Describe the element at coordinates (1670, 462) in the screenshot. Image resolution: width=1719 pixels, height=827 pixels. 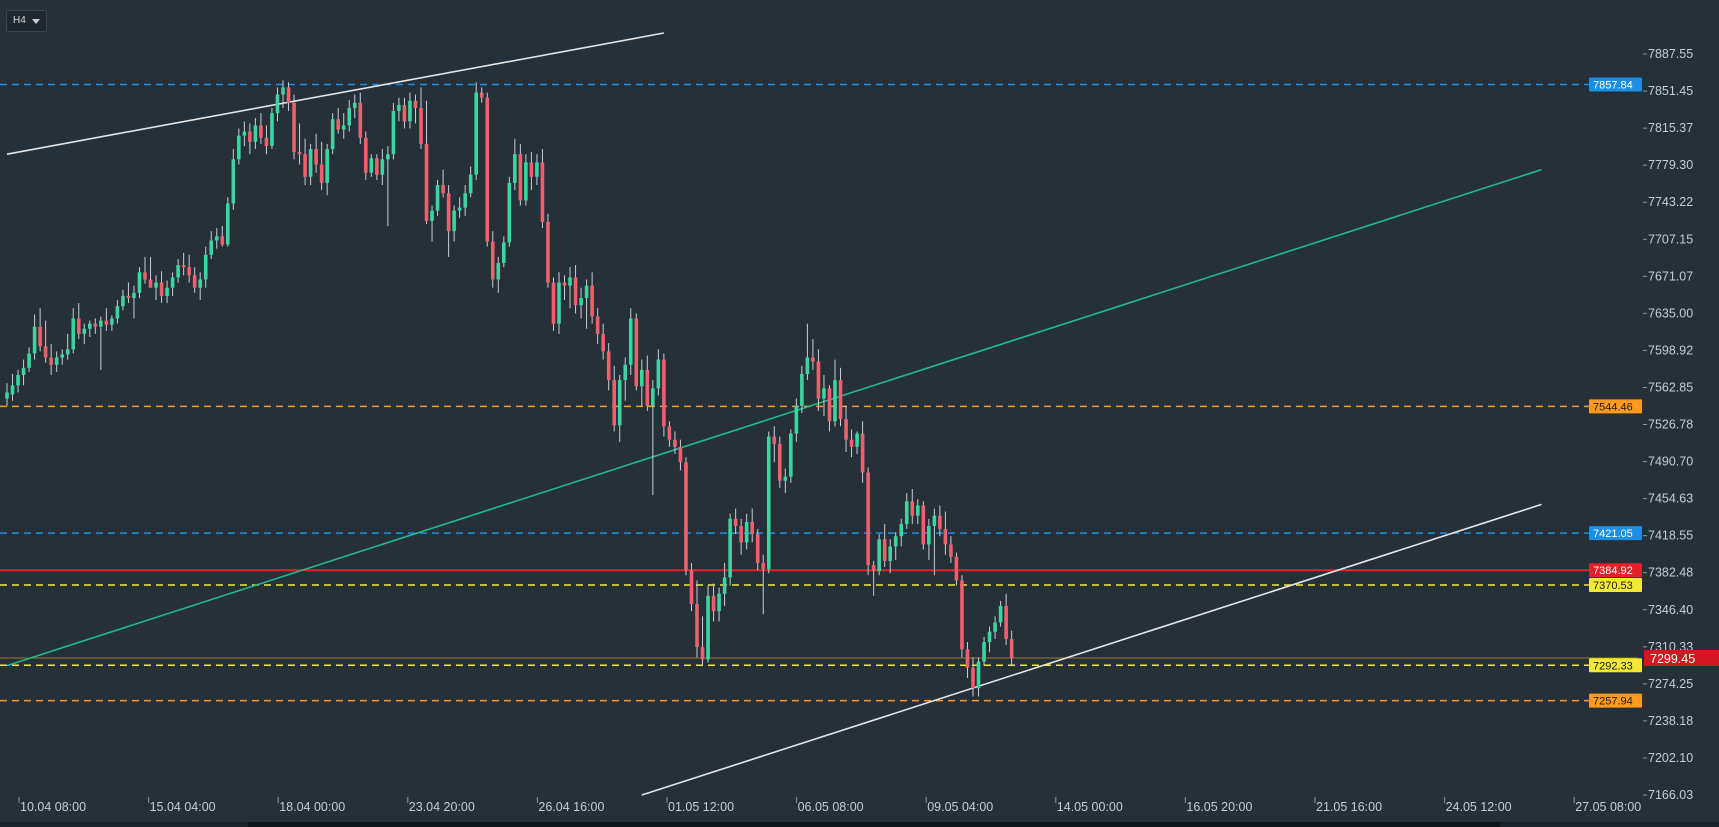
I see `price-tick-label: 7490.70` at that location.